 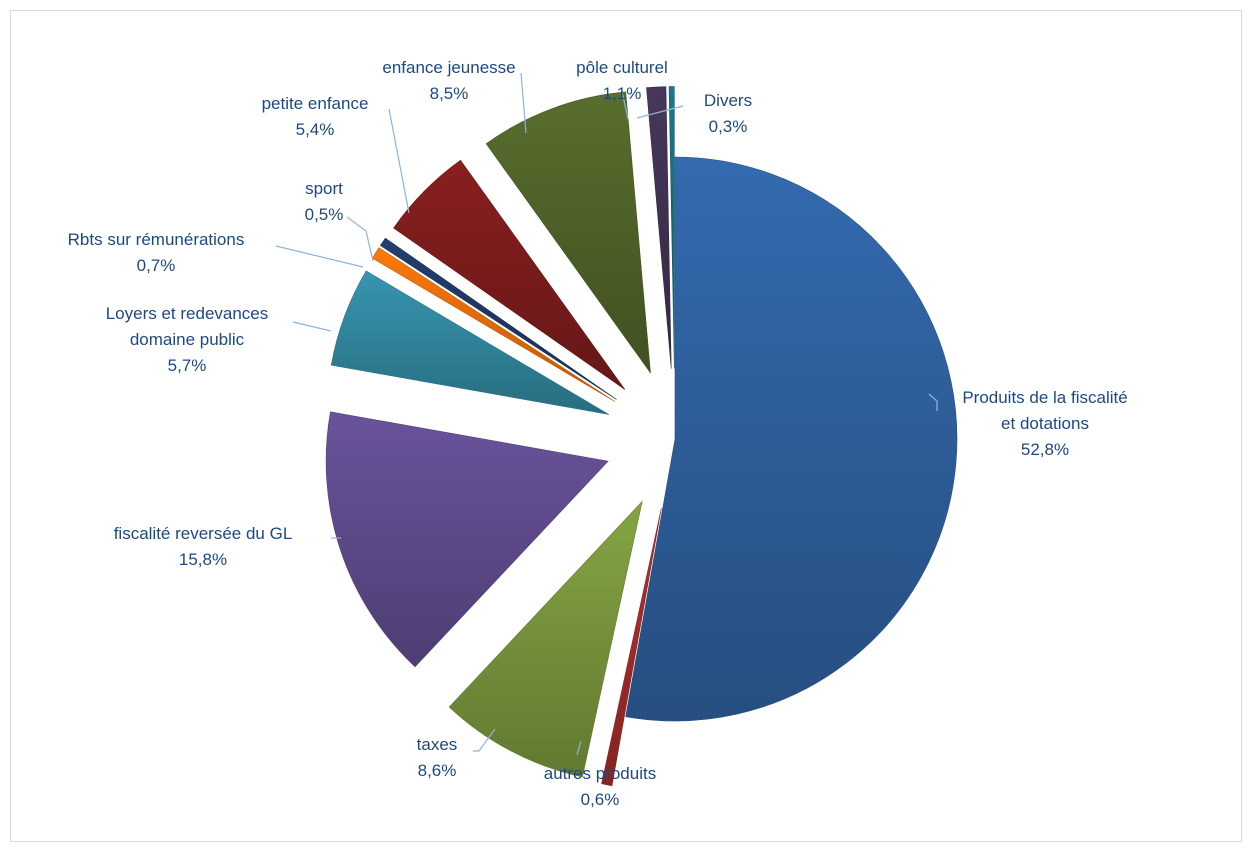 I want to click on slice-label-4: Loyers et redevances, so click(x=187, y=313).